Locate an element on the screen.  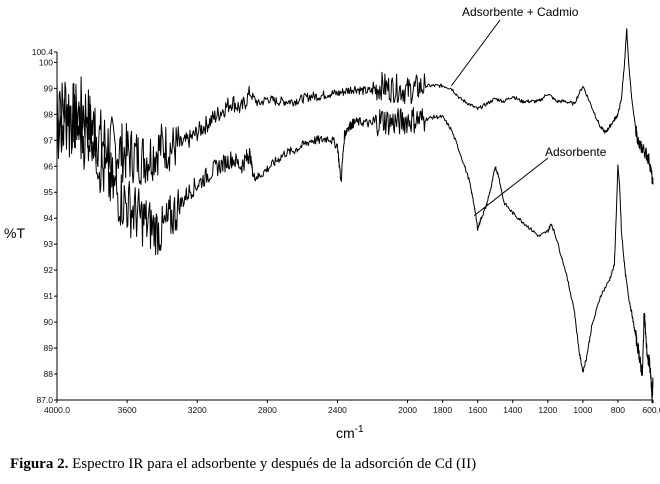
x-tick-label: 800 is located at coordinates (618, 410).